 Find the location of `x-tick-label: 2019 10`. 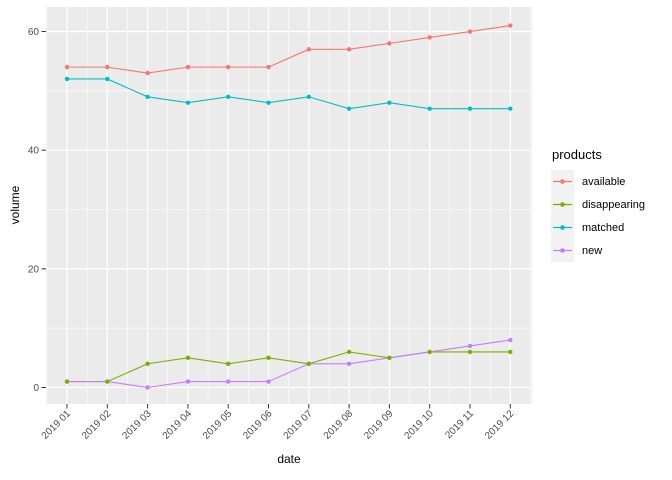

x-tick-label: 2019 10 is located at coordinates (419, 425).